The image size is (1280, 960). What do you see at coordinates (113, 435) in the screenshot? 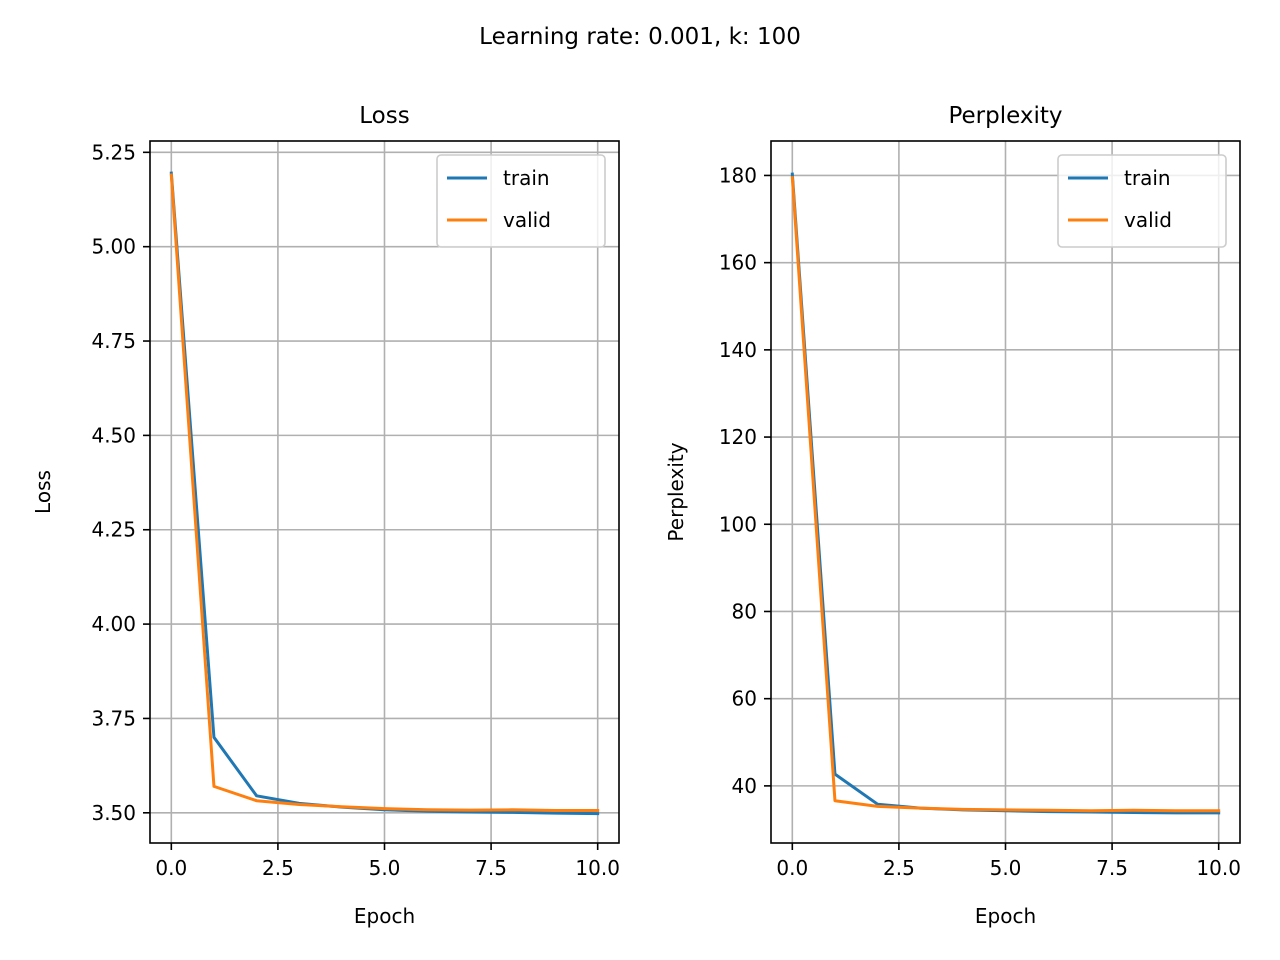
I see `y-tick-label: 4.50` at bounding box center [113, 435].